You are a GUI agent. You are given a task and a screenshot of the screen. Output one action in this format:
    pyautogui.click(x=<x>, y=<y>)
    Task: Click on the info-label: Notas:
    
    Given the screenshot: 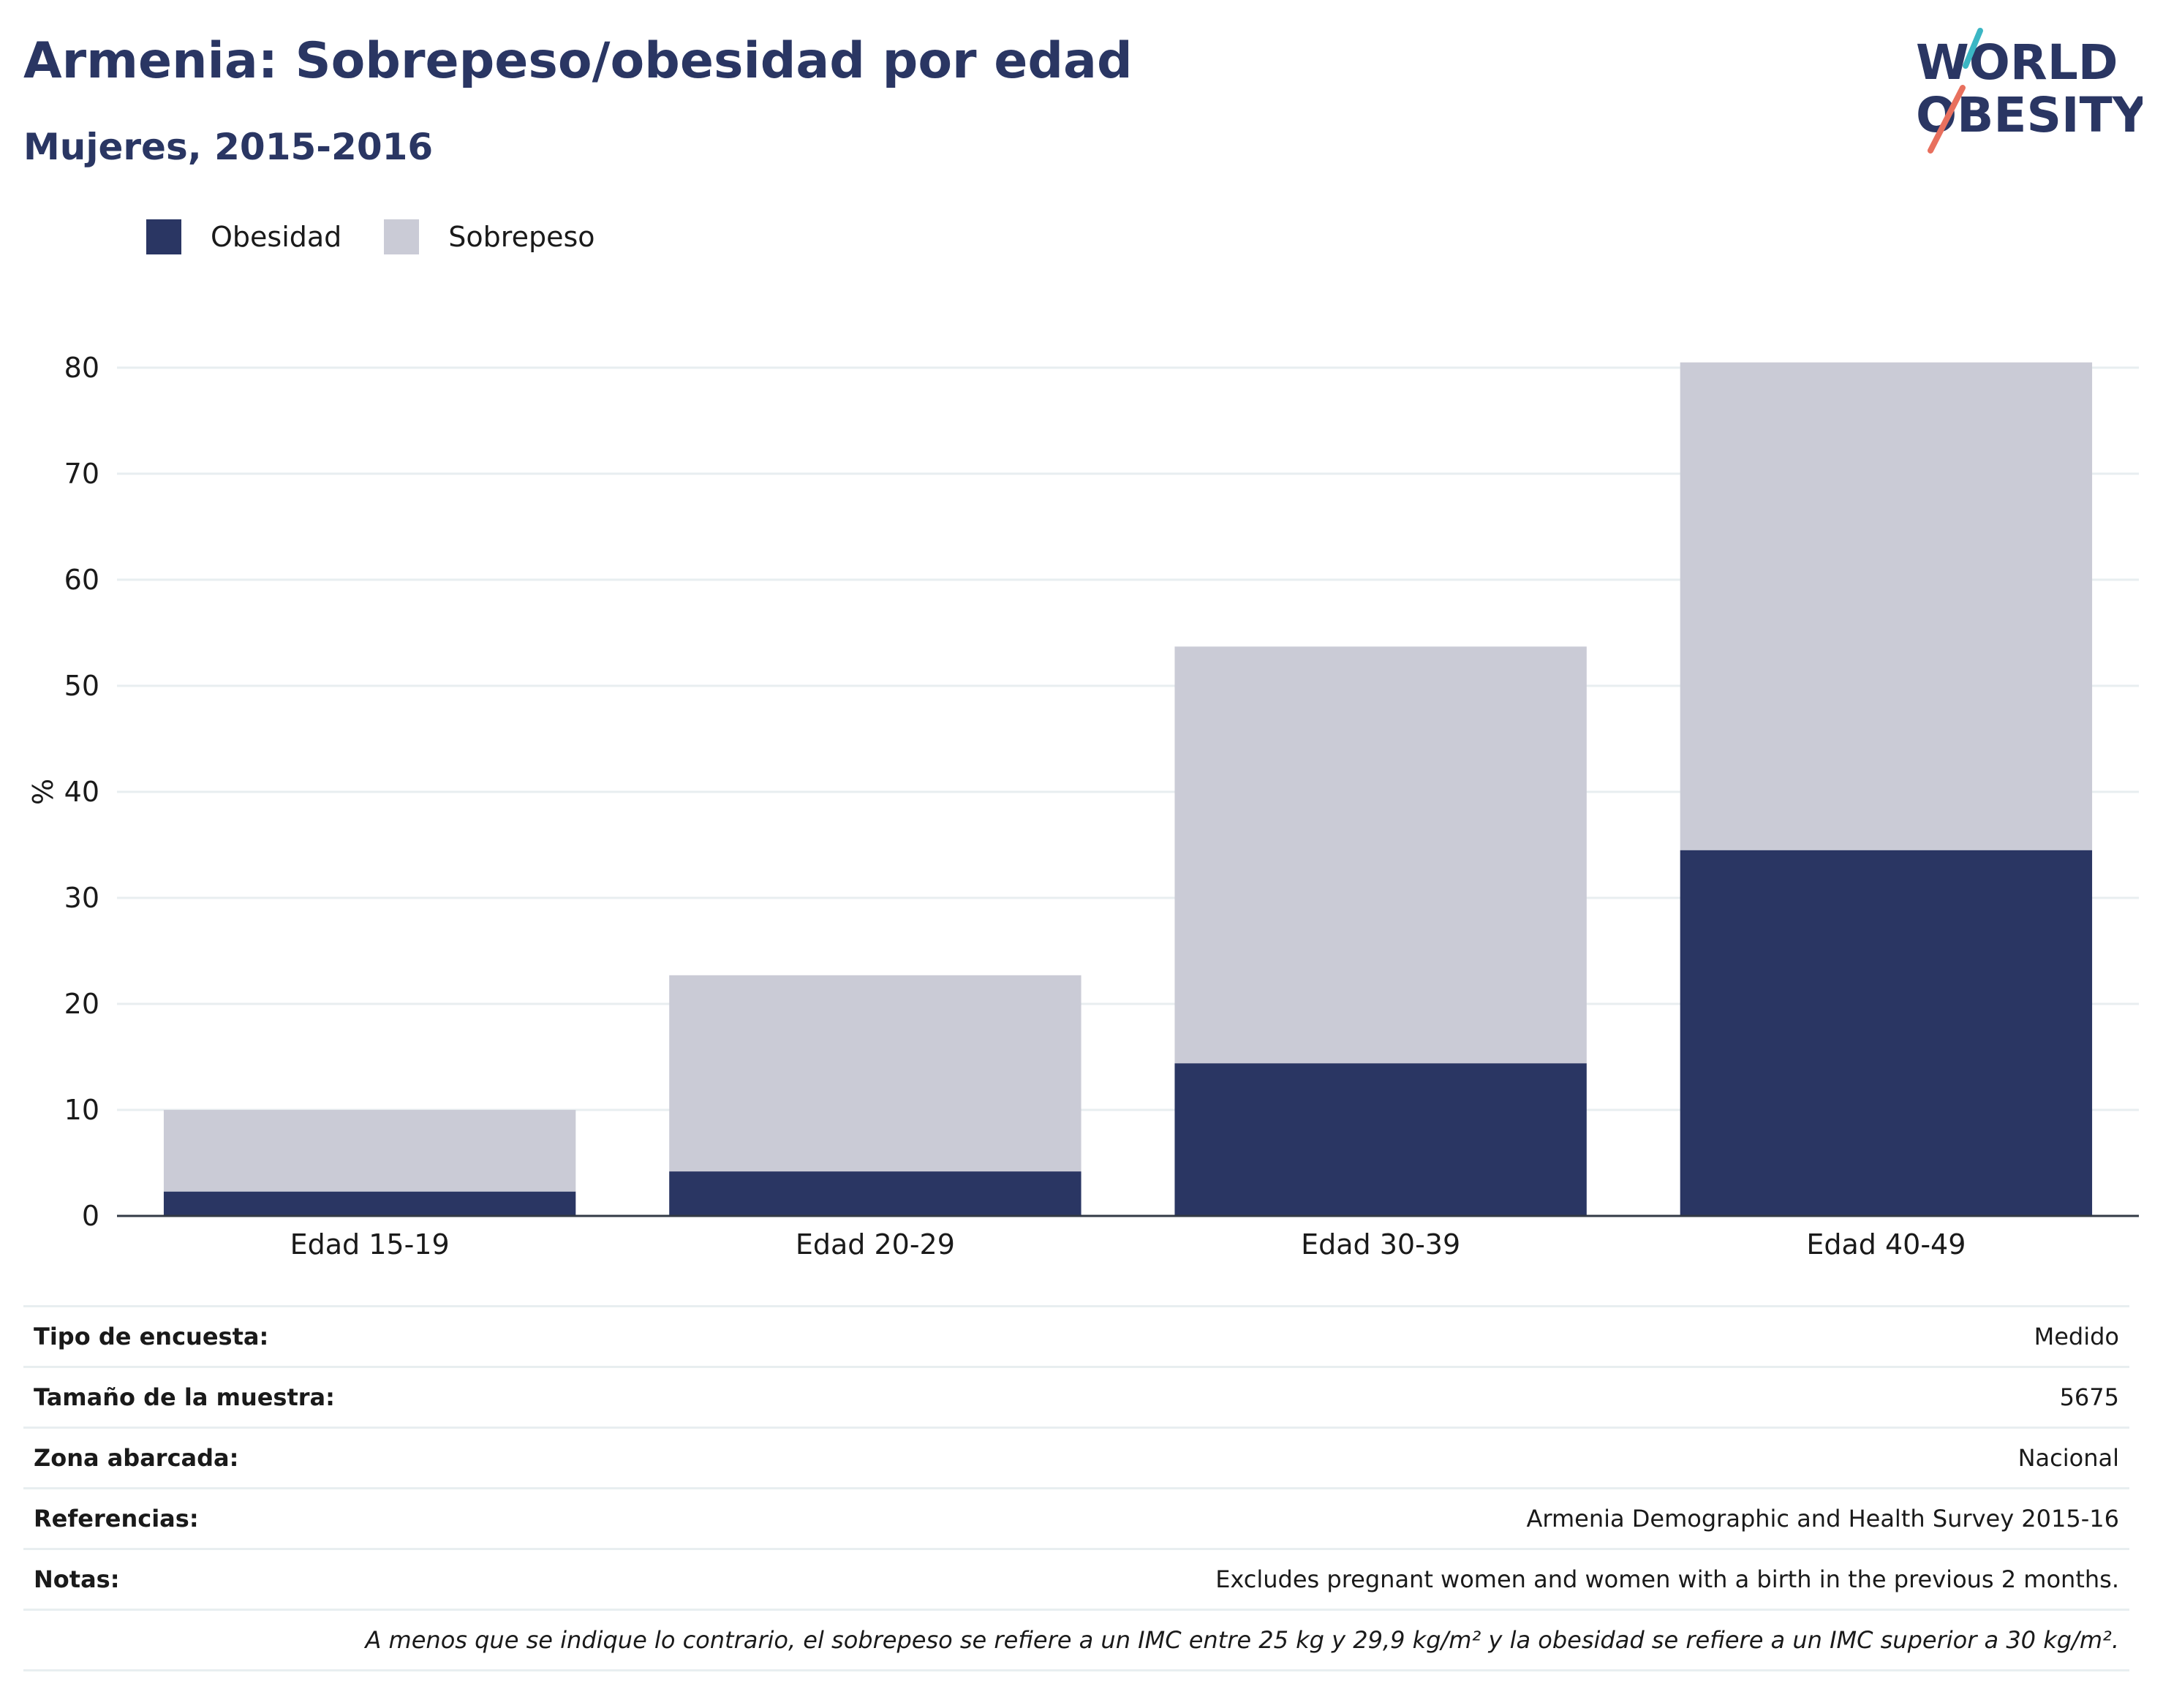 What is the action you would take?
    pyautogui.click(x=295, y=1579)
    